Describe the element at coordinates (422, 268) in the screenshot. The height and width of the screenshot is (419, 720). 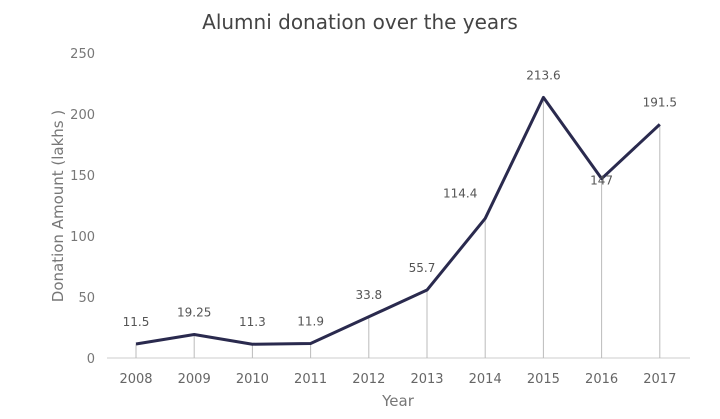
I see `data-label: 55.7` at that location.